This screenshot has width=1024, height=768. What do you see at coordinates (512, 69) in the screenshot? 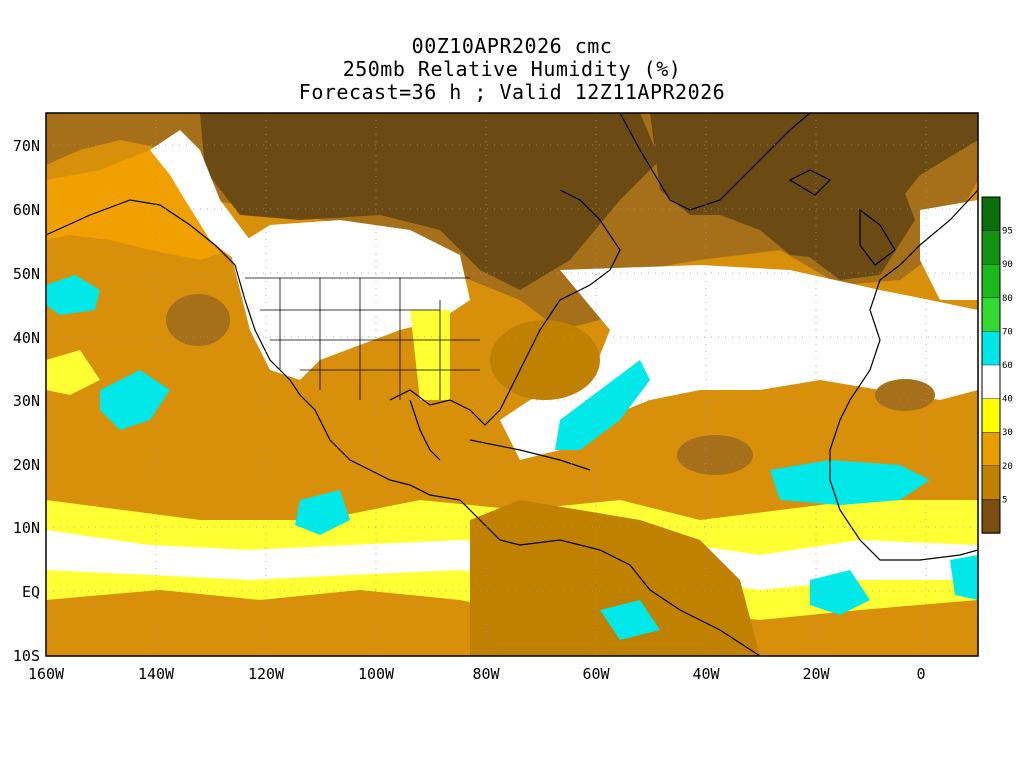
I see `title-line-2: 250mb Relative Humidity (%)` at bounding box center [512, 69].